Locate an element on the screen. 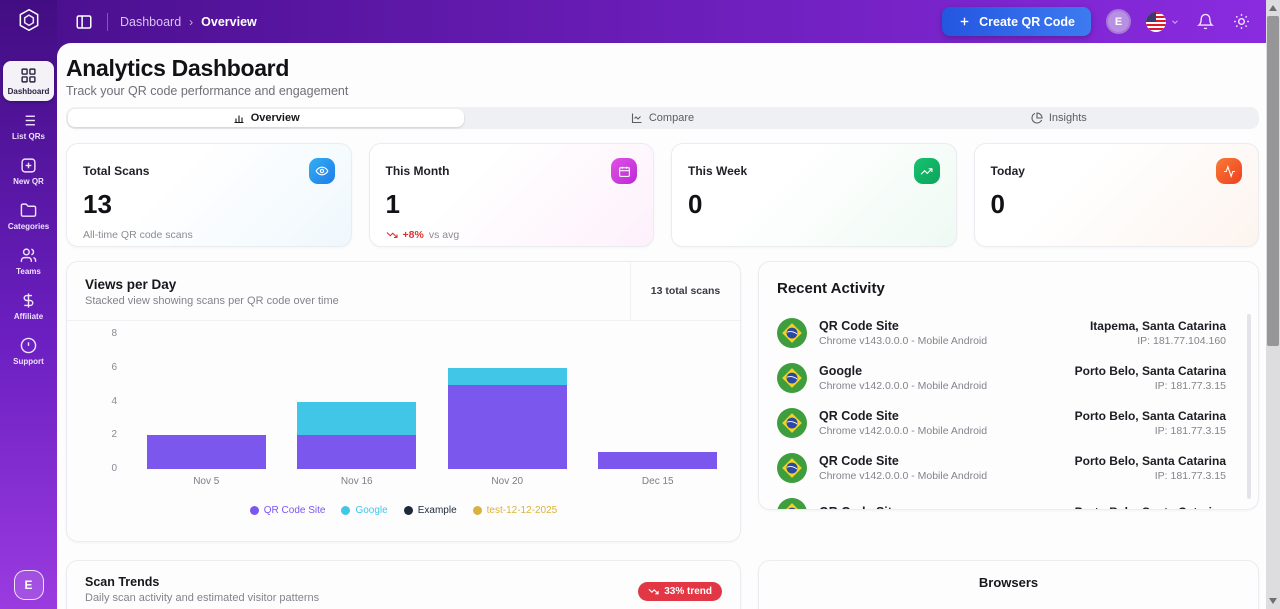 This screenshot has height=609, width=1280. tab-compare: Compare is located at coordinates (662, 118).